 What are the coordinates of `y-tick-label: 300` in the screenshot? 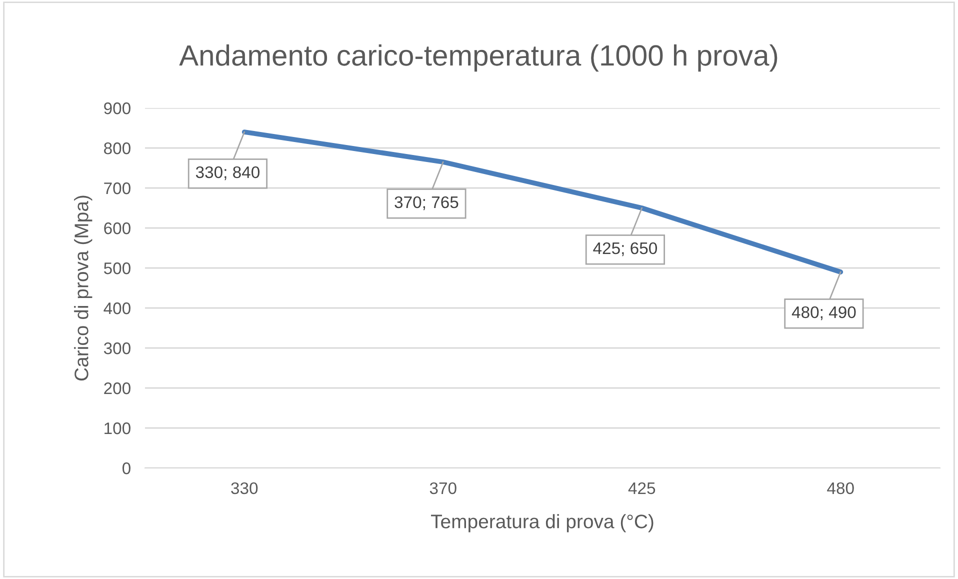 It's located at (117, 348).